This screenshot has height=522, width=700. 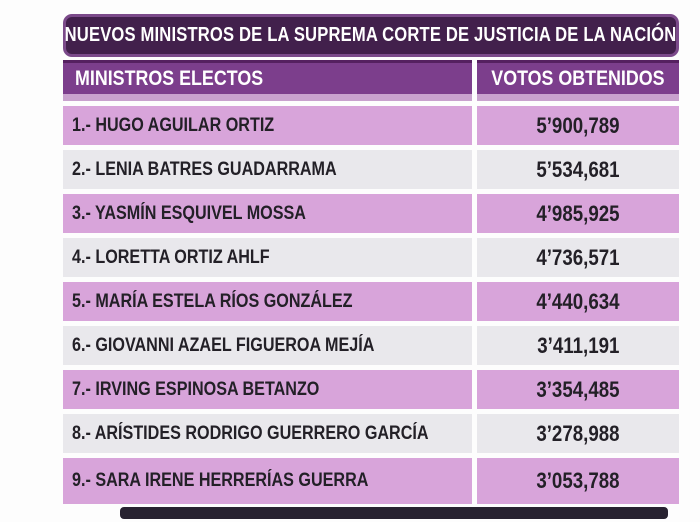 I want to click on minister-name-cell: 9.- SARA IRENE HERRERÍAS GUERRA, so click(x=267, y=481).